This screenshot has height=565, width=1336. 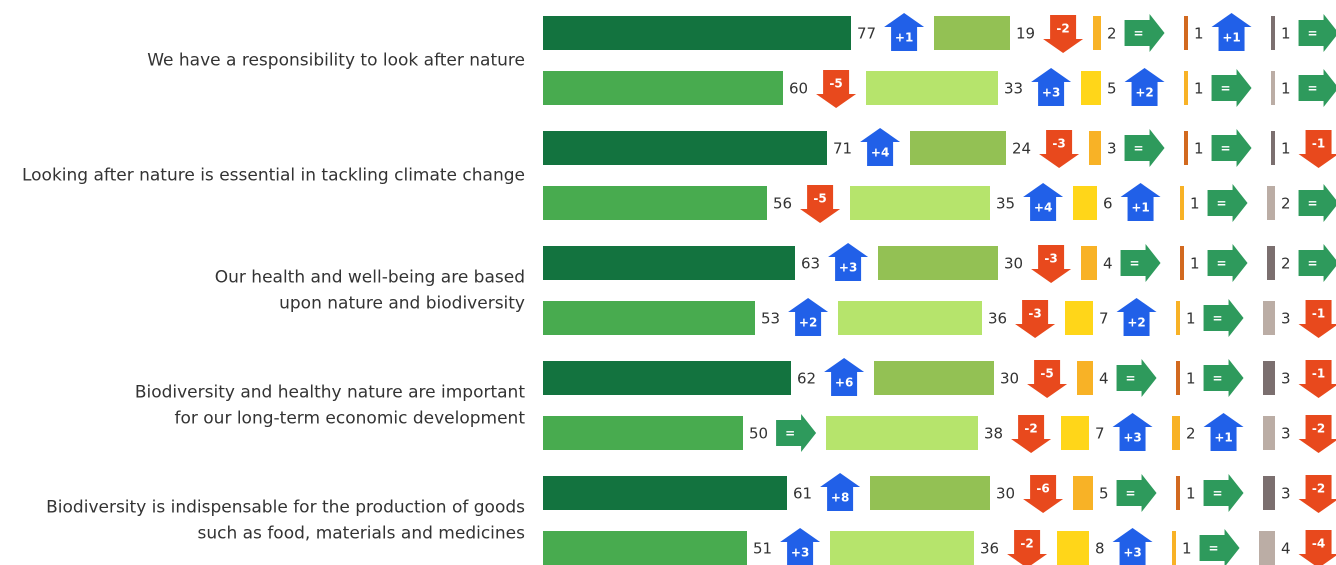 What do you see at coordinates (782, 204) in the screenshot?
I see `value-label: 56` at bounding box center [782, 204].